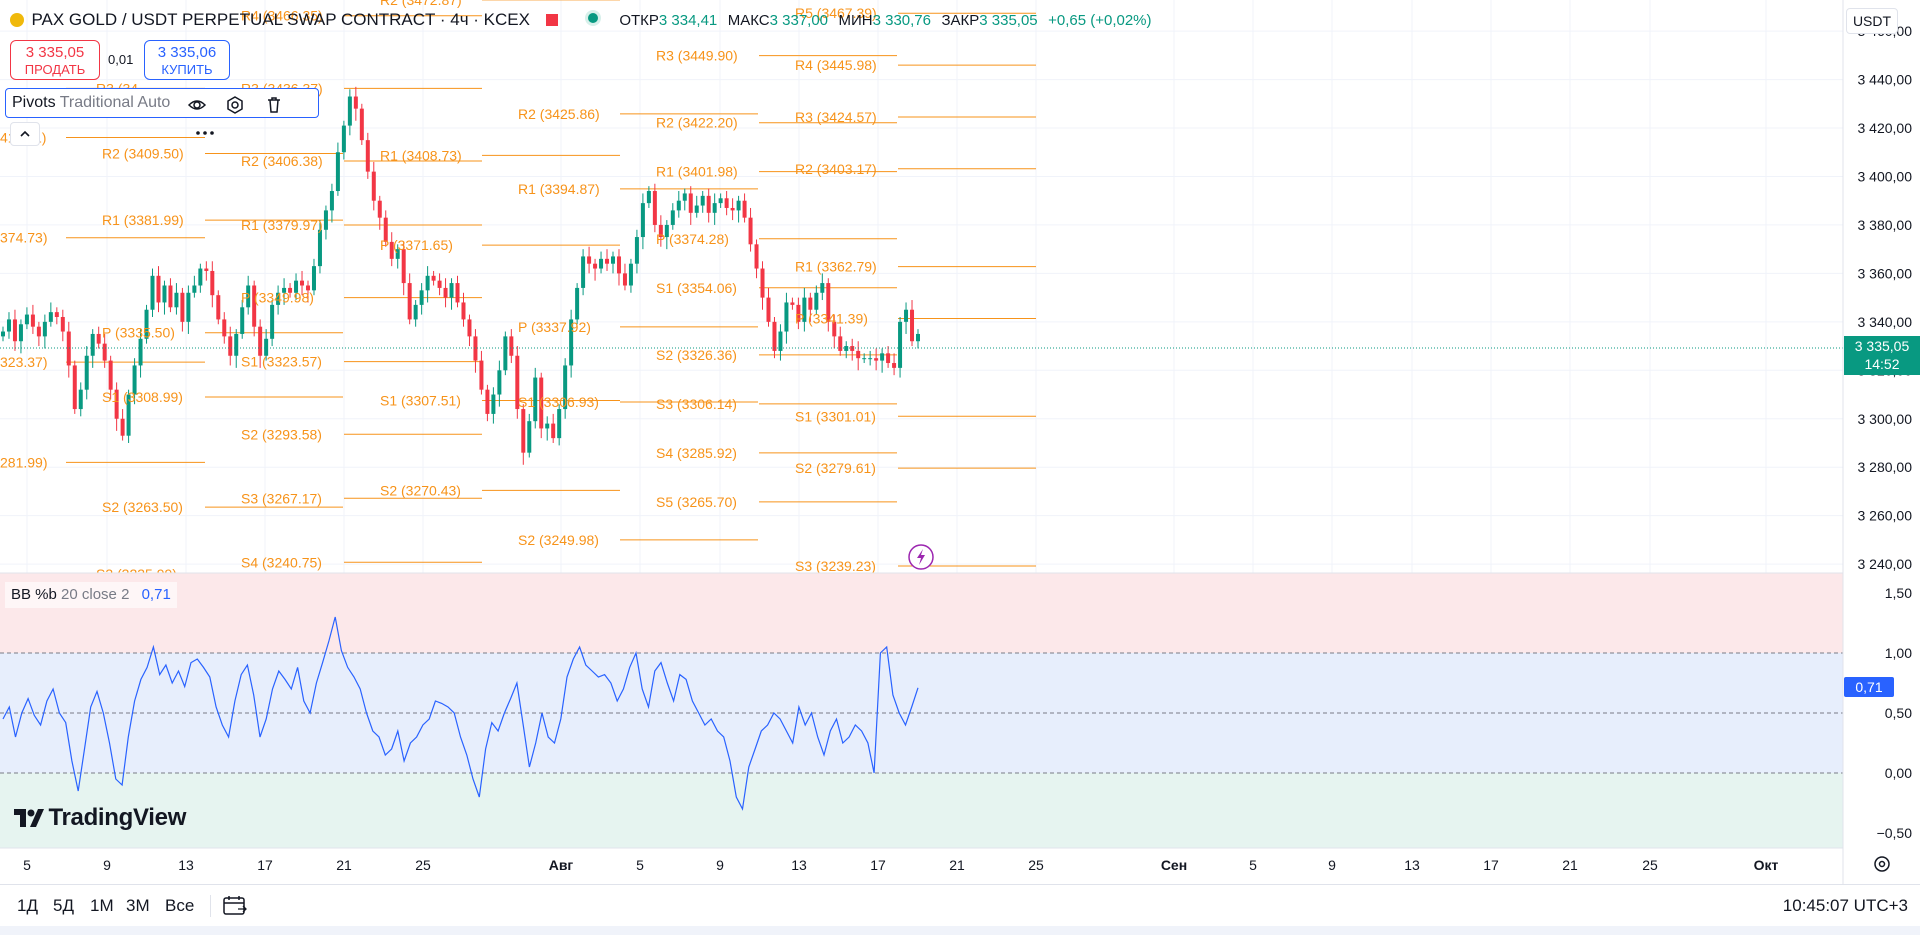 The image size is (1920, 935). I want to click on alert-lightning-icon, so click(921, 557).